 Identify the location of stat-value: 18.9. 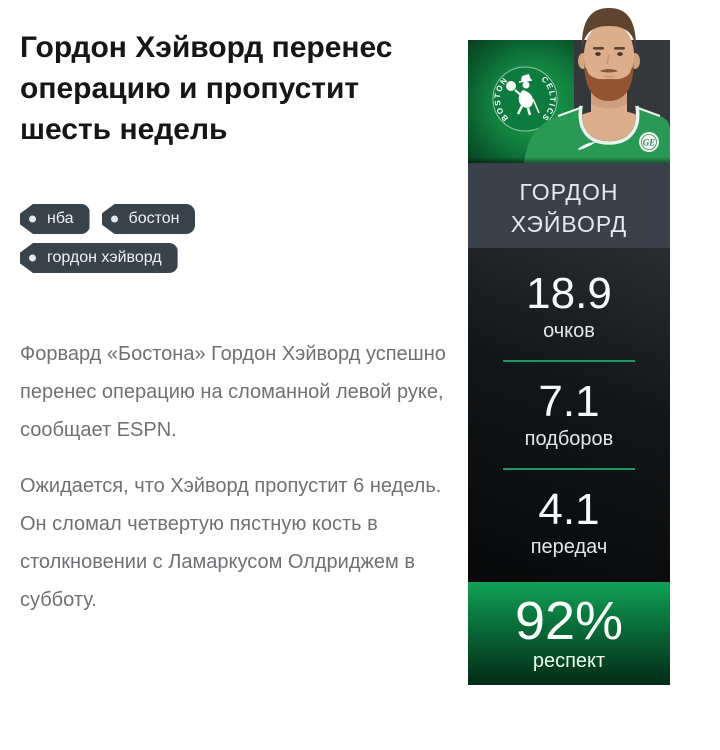
(569, 293).